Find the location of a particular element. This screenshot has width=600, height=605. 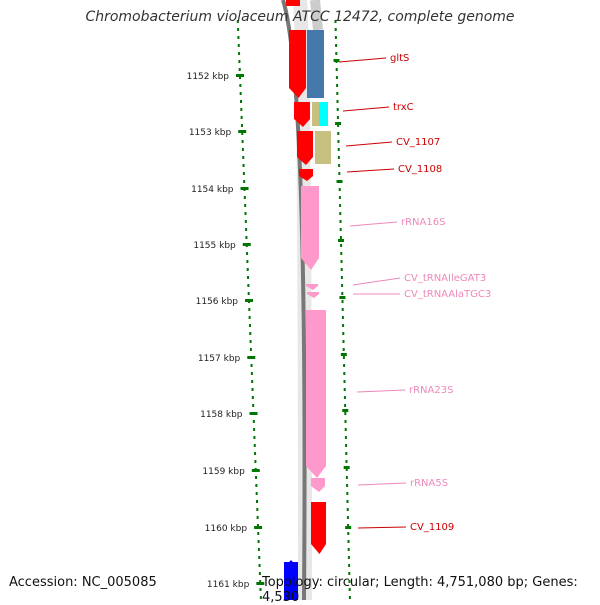

kbp-tick-label: 1152 kbp is located at coordinates (208, 77).